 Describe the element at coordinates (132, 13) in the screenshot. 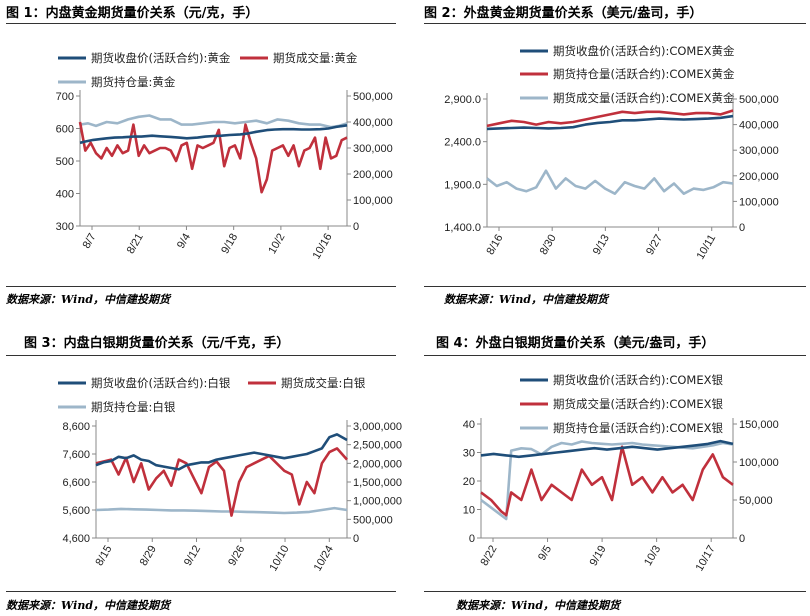

I see `figure-title: 图 1：内盘黄金期货量价关系（元/克，手）` at that location.